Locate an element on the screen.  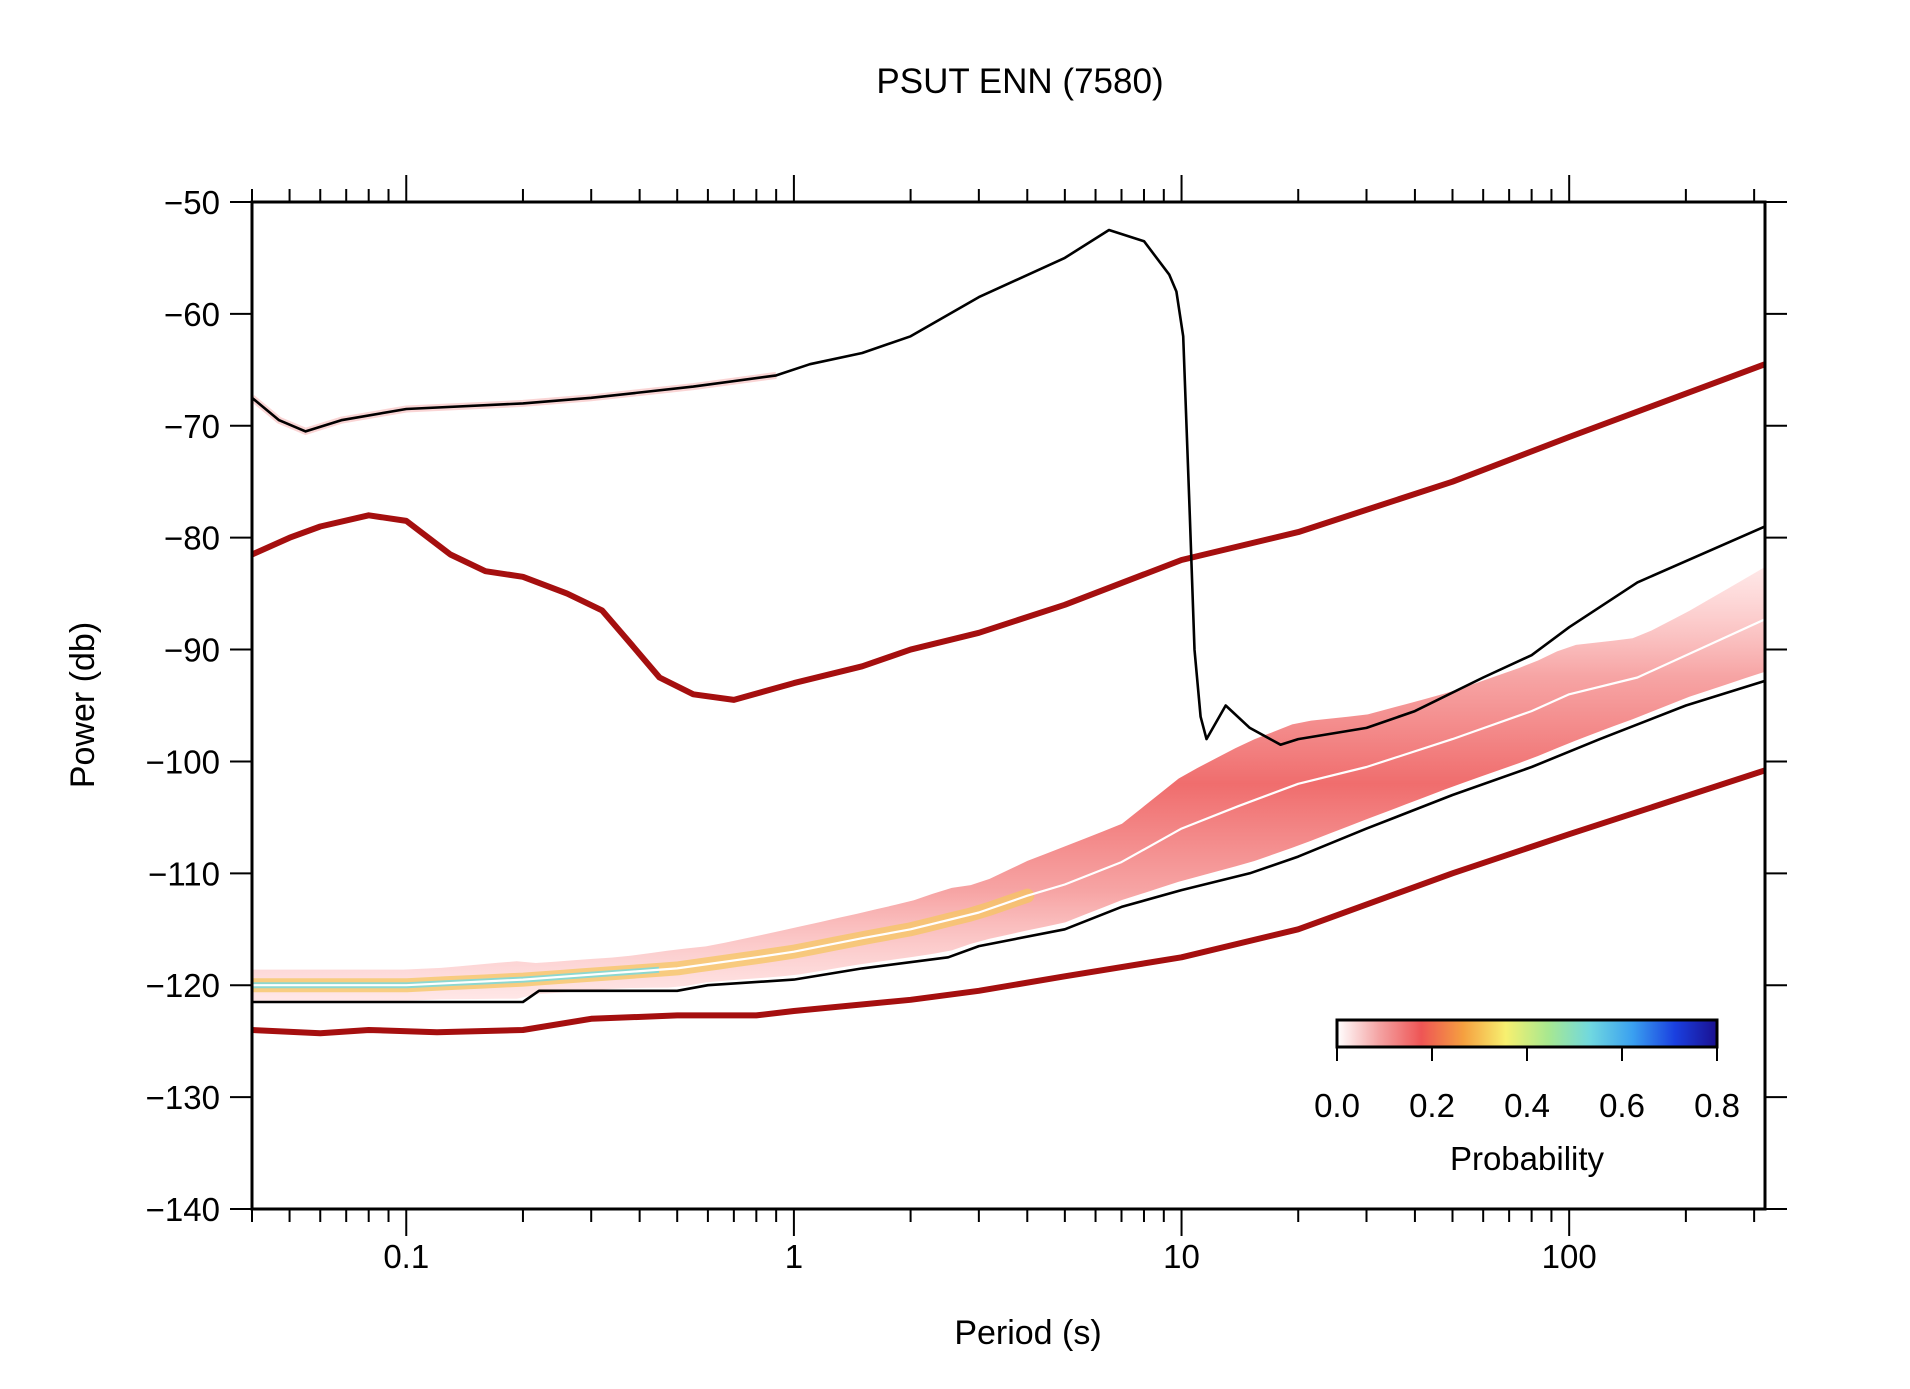
y-tick-label: −80 is located at coordinates (192, 538).